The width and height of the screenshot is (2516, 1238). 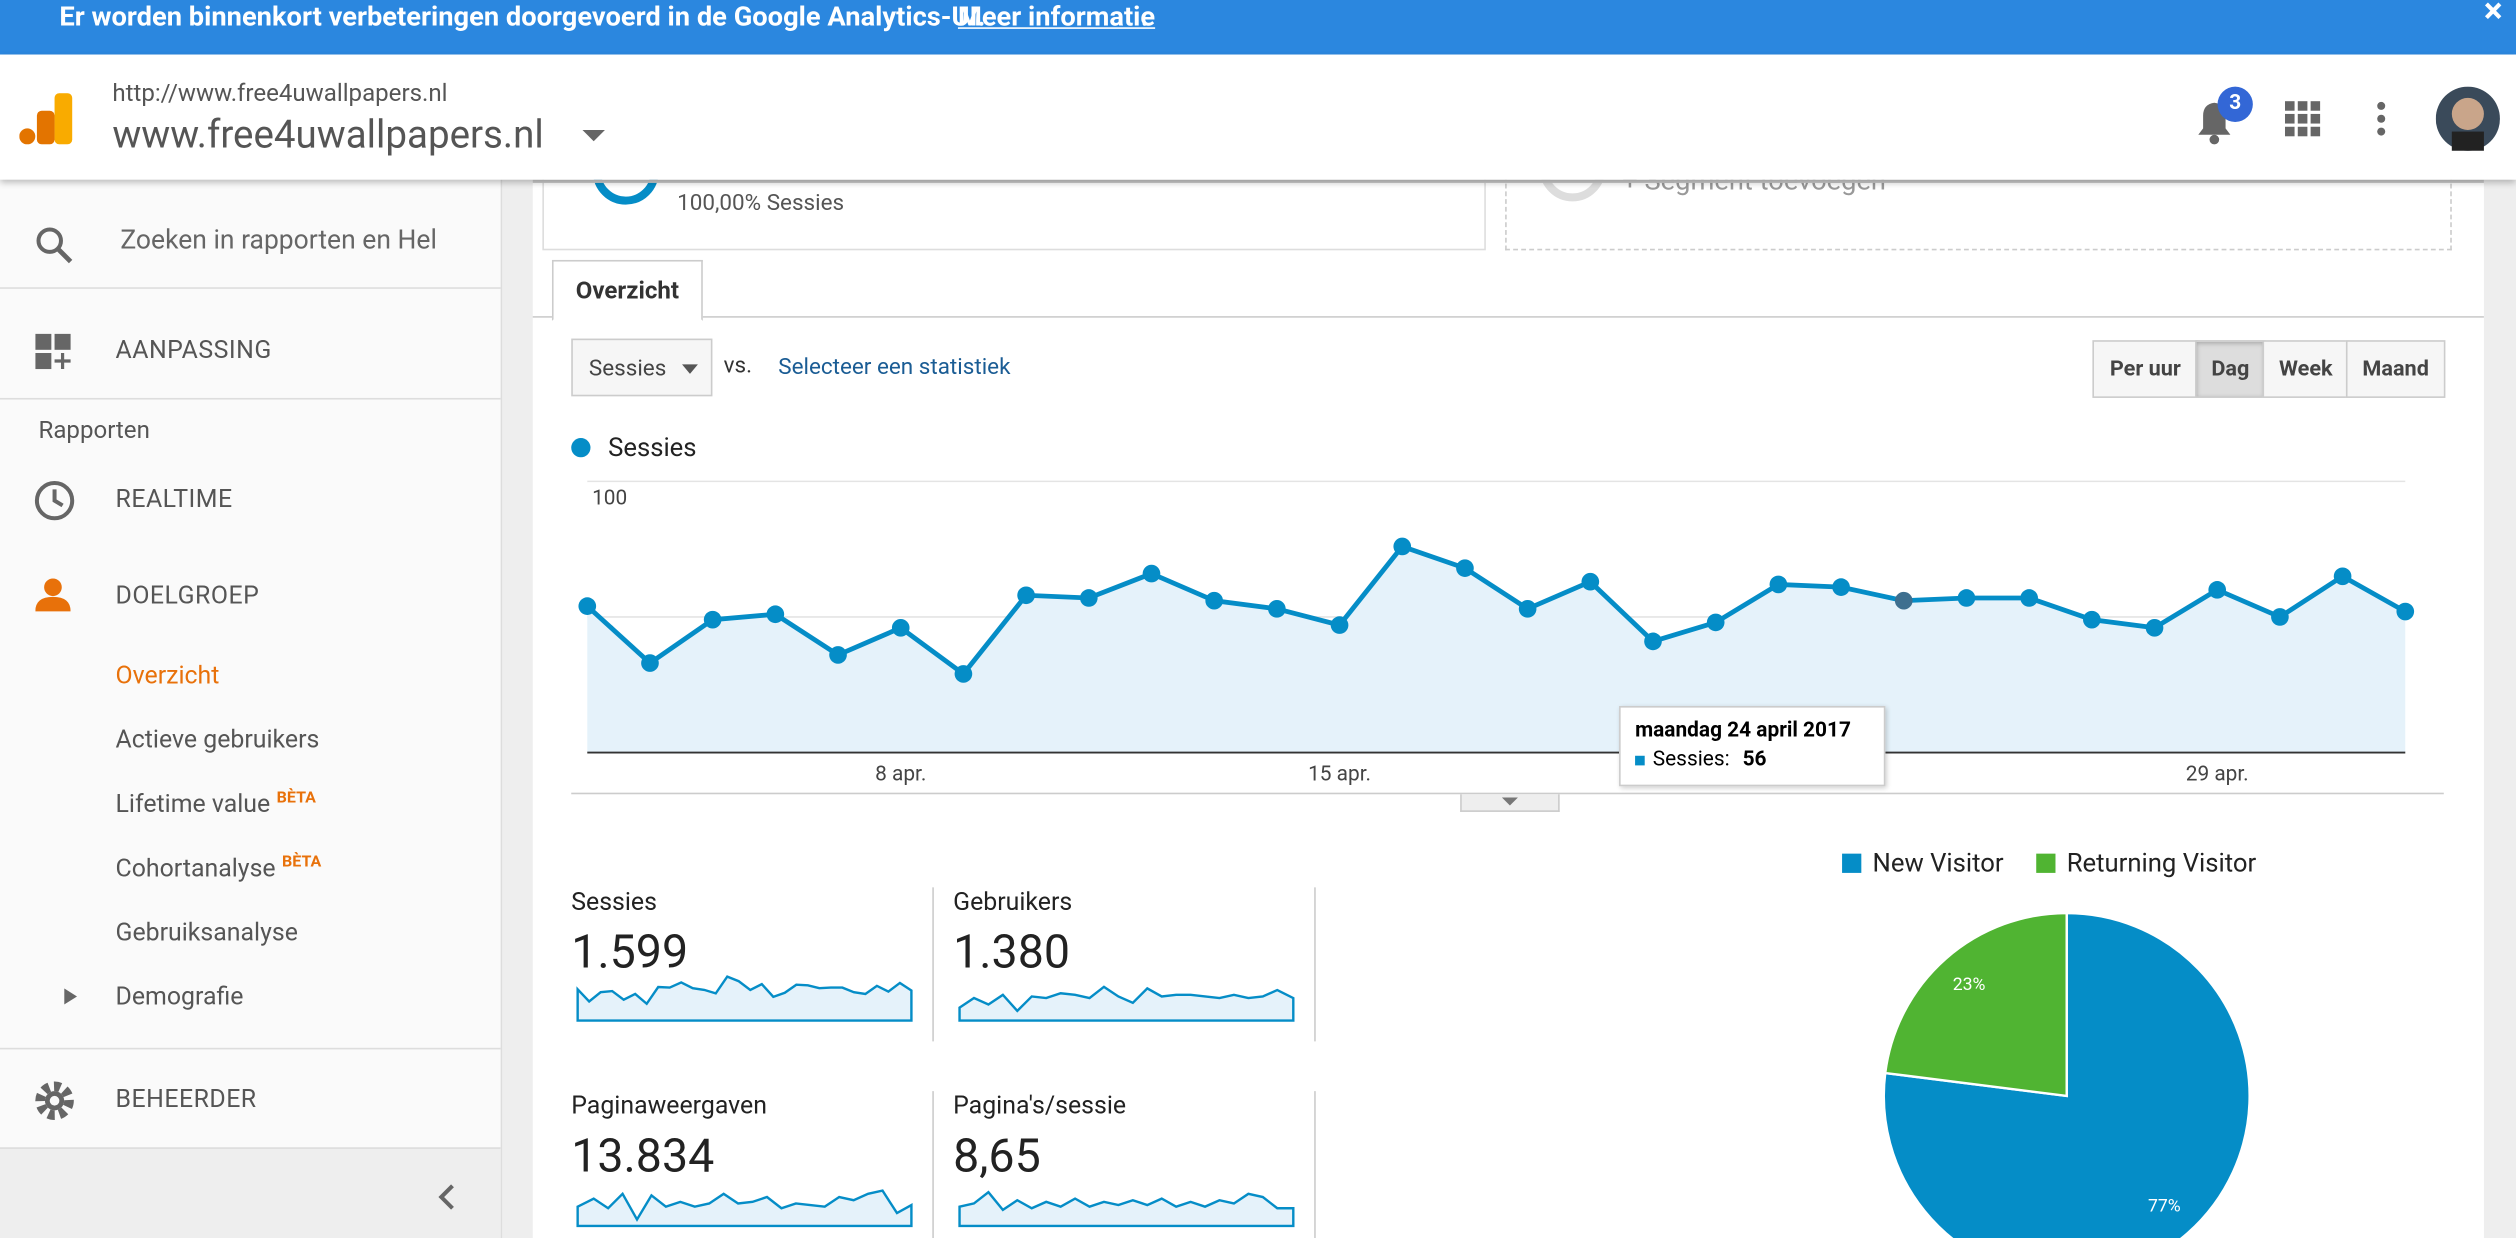 What do you see at coordinates (894, 367) in the screenshot?
I see `select-metric-link: Selecteer een statistiek` at bounding box center [894, 367].